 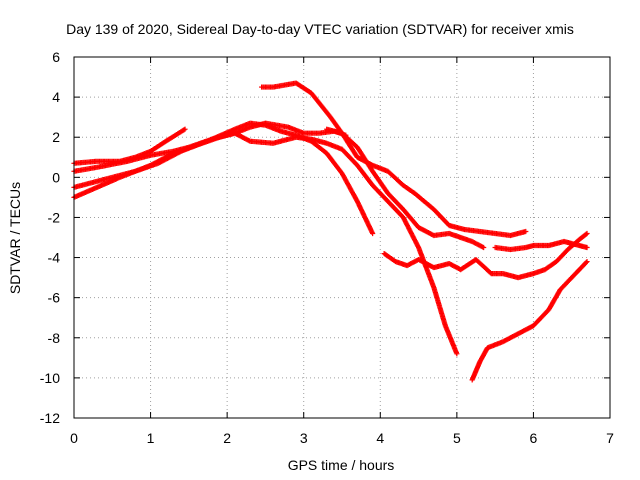 I want to click on x-tick-label: 4, so click(x=380, y=438).